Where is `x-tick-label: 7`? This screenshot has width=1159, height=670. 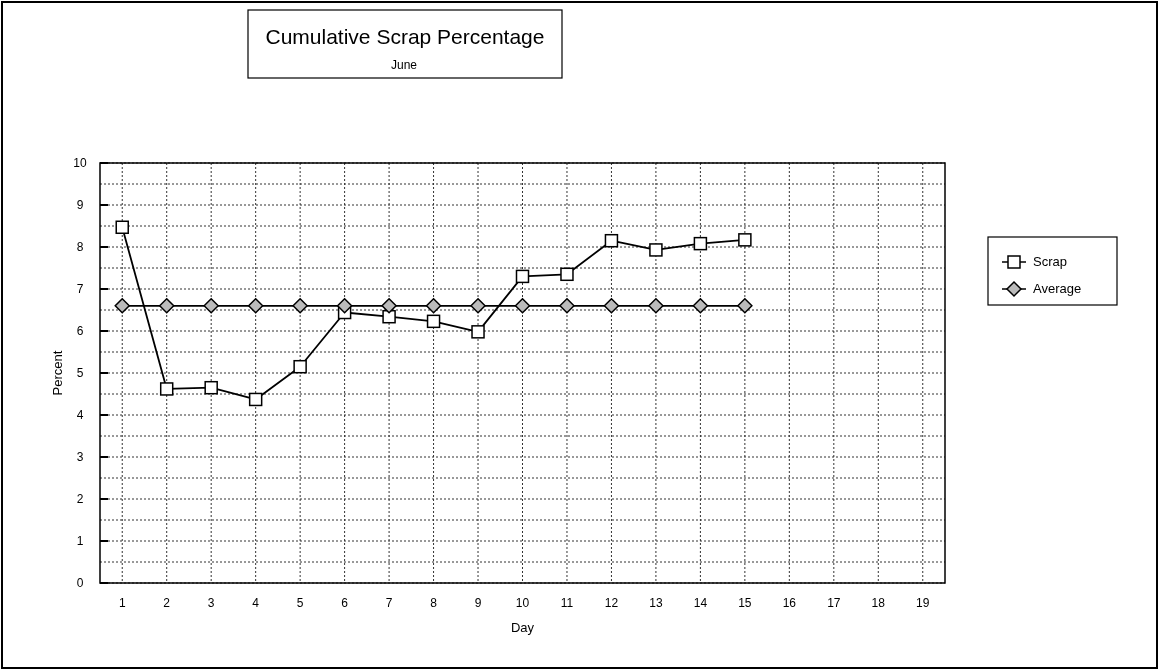 x-tick-label: 7 is located at coordinates (389, 603).